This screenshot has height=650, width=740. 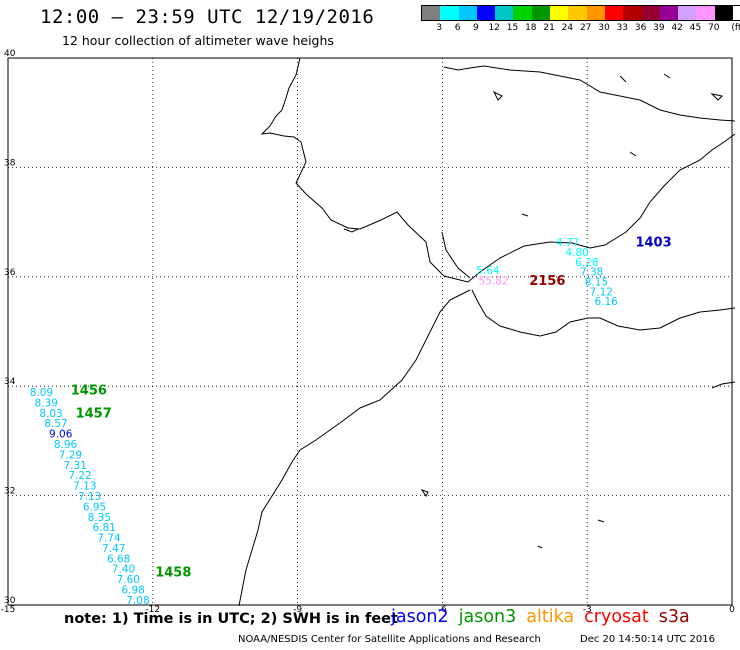 What do you see at coordinates (128, 580) in the screenshot?
I see `wave-height-value: 7.60` at bounding box center [128, 580].